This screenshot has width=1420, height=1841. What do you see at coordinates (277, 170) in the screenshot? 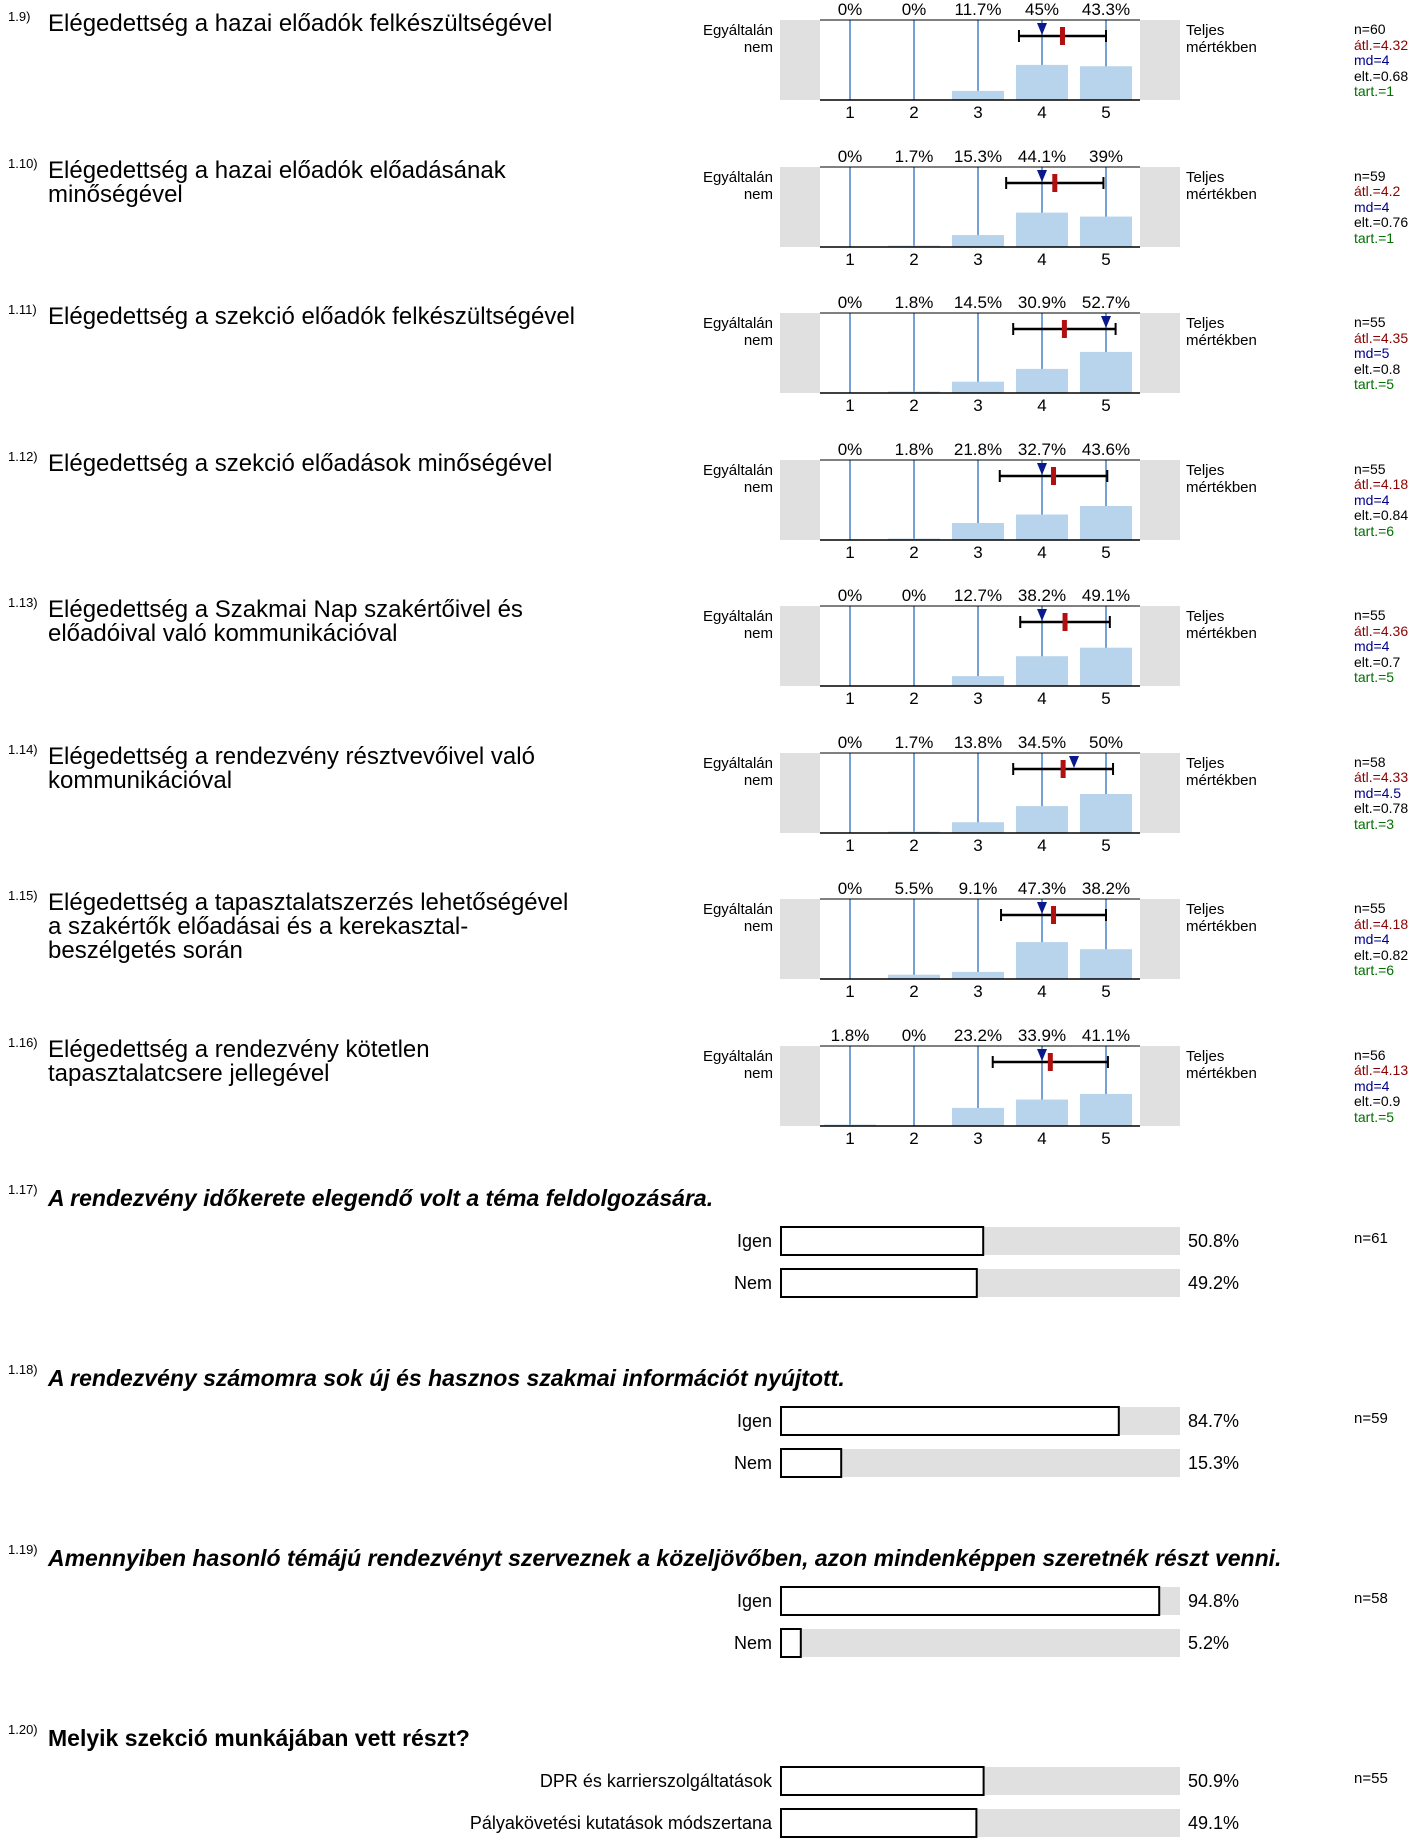
I see `question-text: Elégedettség a hazai előadók előadásának` at bounding box center [277, 170].